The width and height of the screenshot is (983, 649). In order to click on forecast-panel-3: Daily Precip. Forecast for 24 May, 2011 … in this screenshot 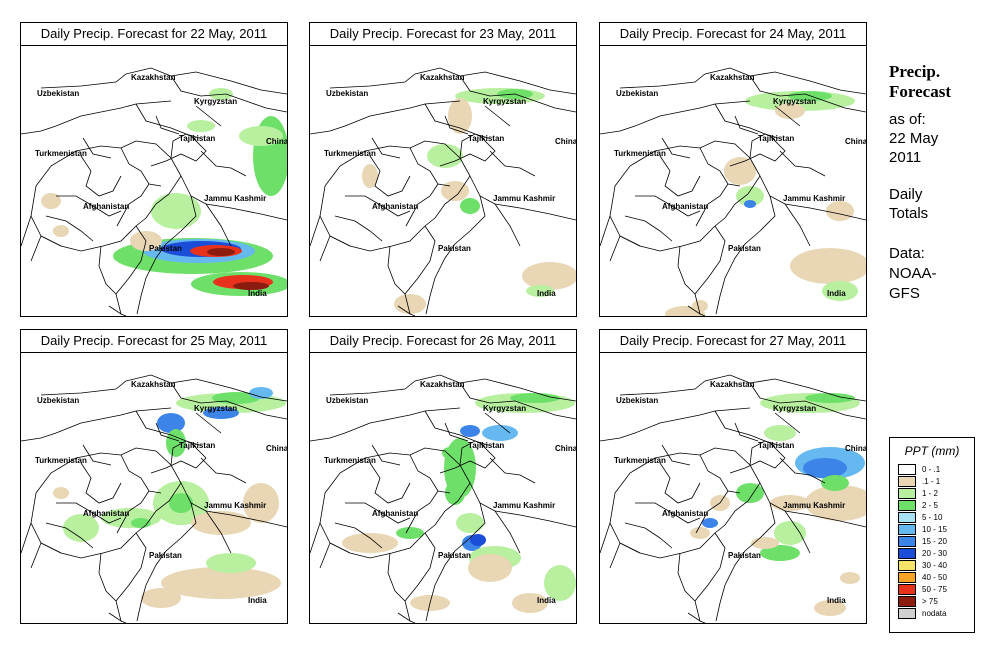, I will do `click(733, 169)`.